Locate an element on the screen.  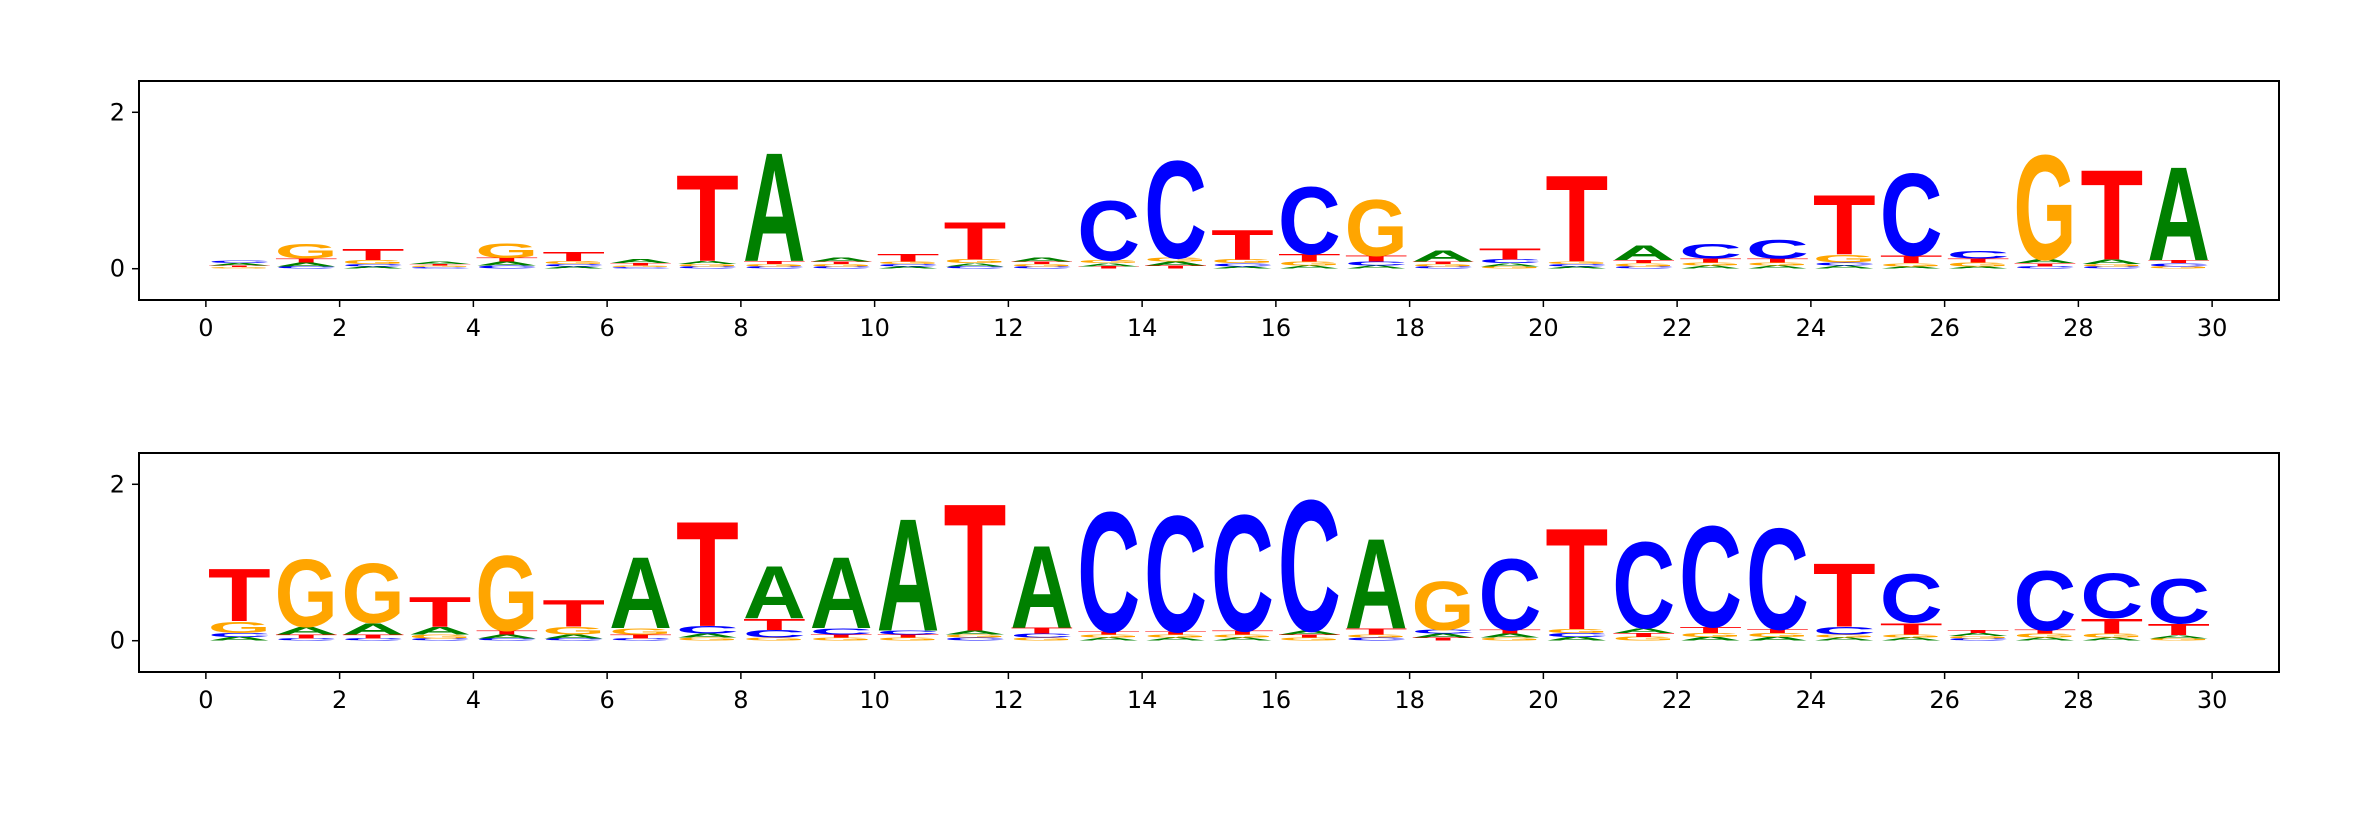
y-tick-label: 0 is located at coordinates (117, 269).